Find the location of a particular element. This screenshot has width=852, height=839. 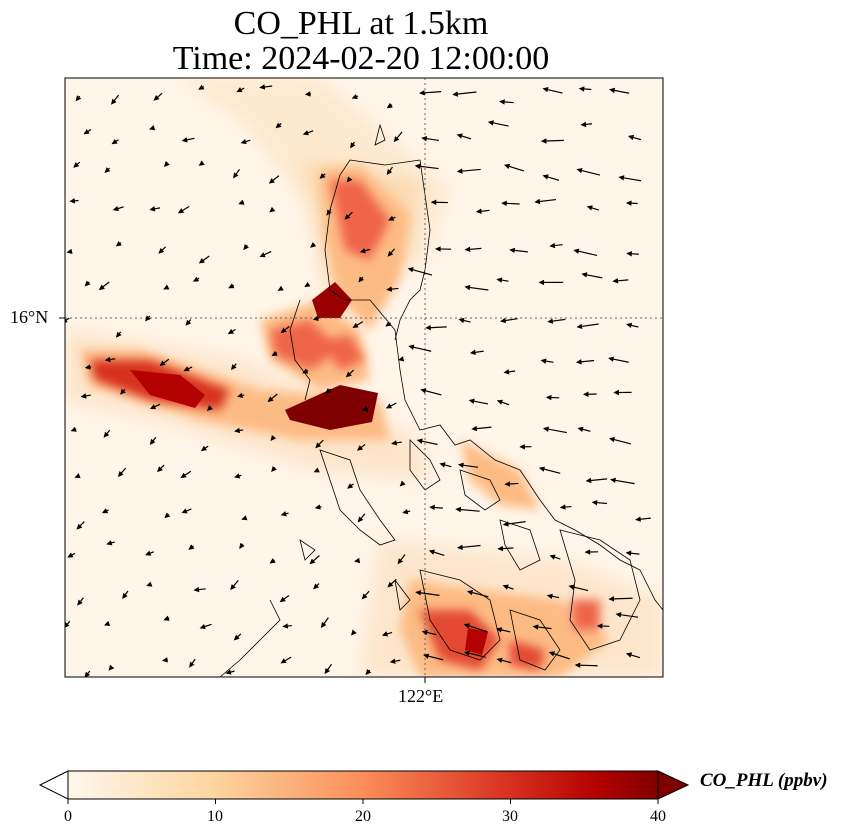

colorbar is located at coordinates (364, 787).